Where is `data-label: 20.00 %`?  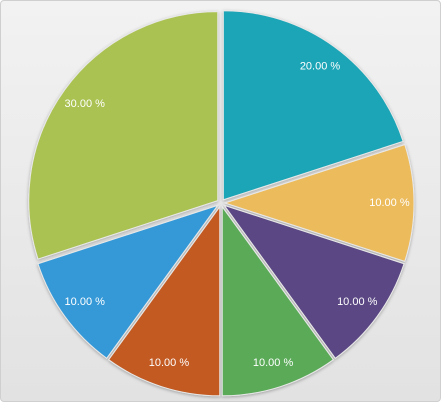 data-label: 20.00 % is located at coordinates (320, 67).